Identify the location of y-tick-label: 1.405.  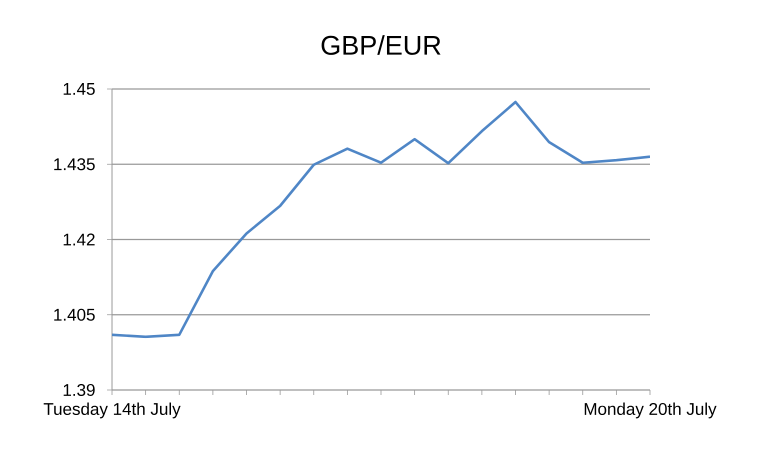
(74, 314).